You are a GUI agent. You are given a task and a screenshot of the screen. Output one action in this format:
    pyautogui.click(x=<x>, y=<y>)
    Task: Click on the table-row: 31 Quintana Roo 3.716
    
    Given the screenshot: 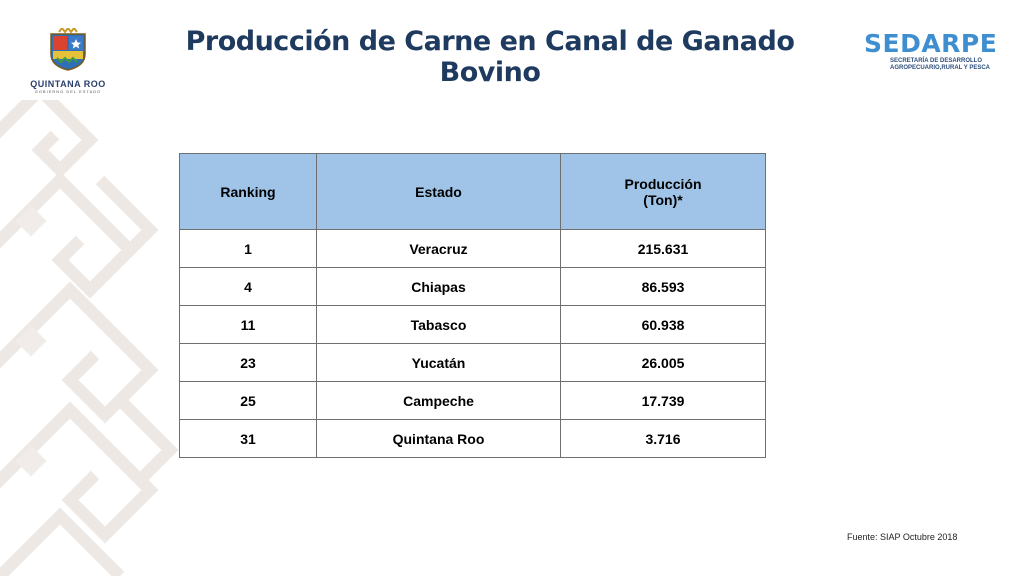 What is the action you would take?
    pyautogui.click(x=472, y=438)
    